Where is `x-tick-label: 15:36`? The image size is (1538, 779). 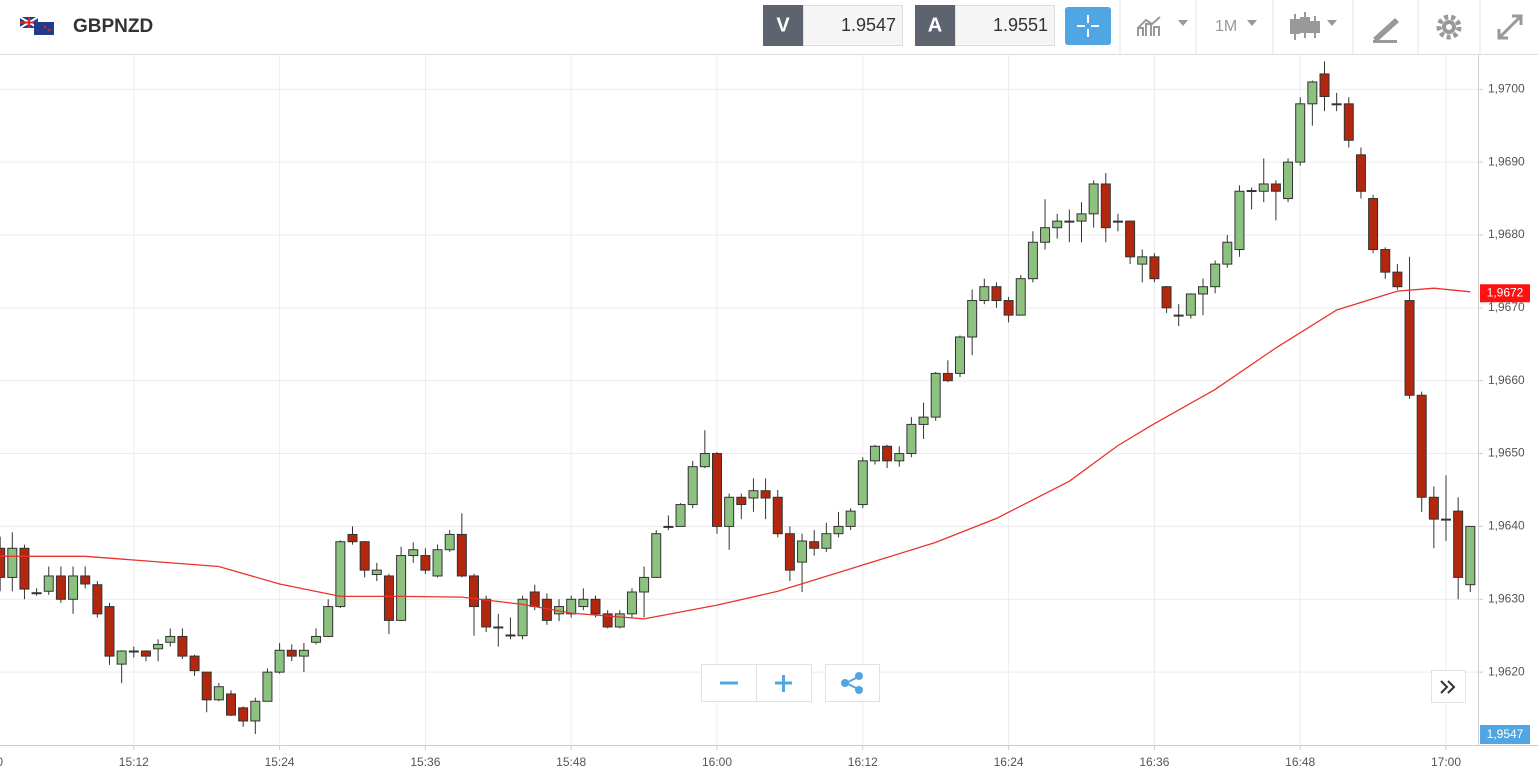
x-tick-label: 15:36 is located at coordinates (425, 762).